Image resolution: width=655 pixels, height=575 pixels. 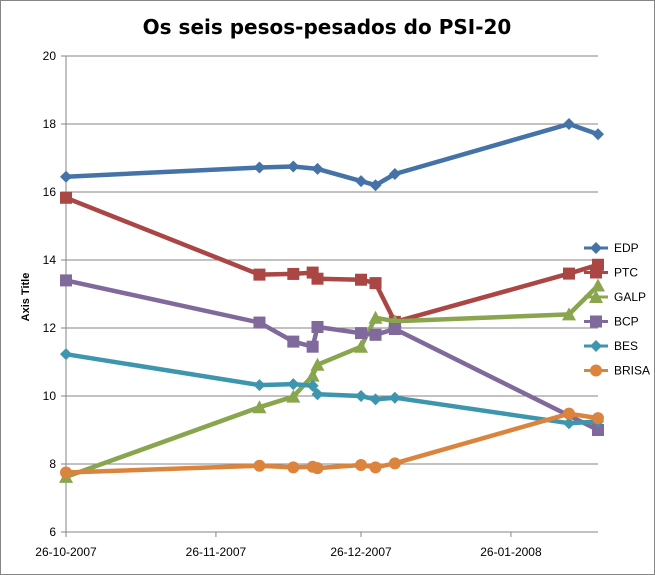 I want to click on x-tick-label: 26-11-2007, so click(x=216, y=552).